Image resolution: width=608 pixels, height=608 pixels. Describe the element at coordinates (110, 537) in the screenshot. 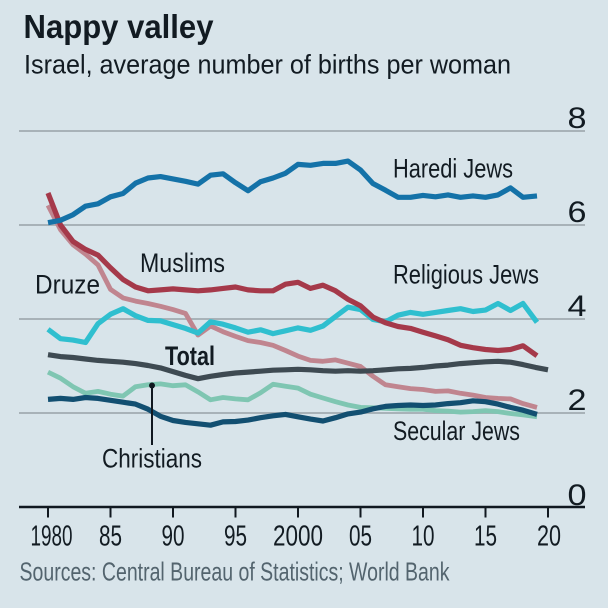

I see `svg-text: 85` at that location.